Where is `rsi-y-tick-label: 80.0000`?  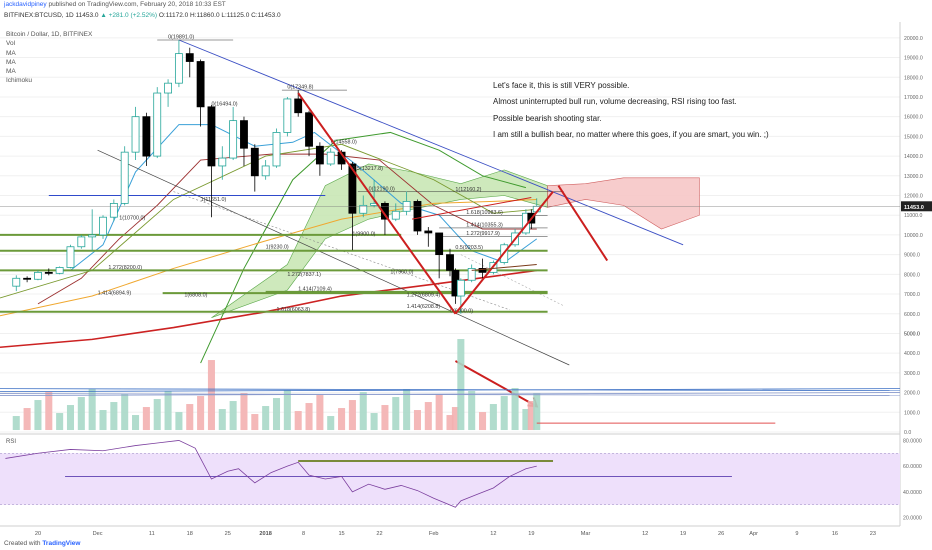 rsi-y-tick-label: 80.0000 is located at coordinates (912, 441).